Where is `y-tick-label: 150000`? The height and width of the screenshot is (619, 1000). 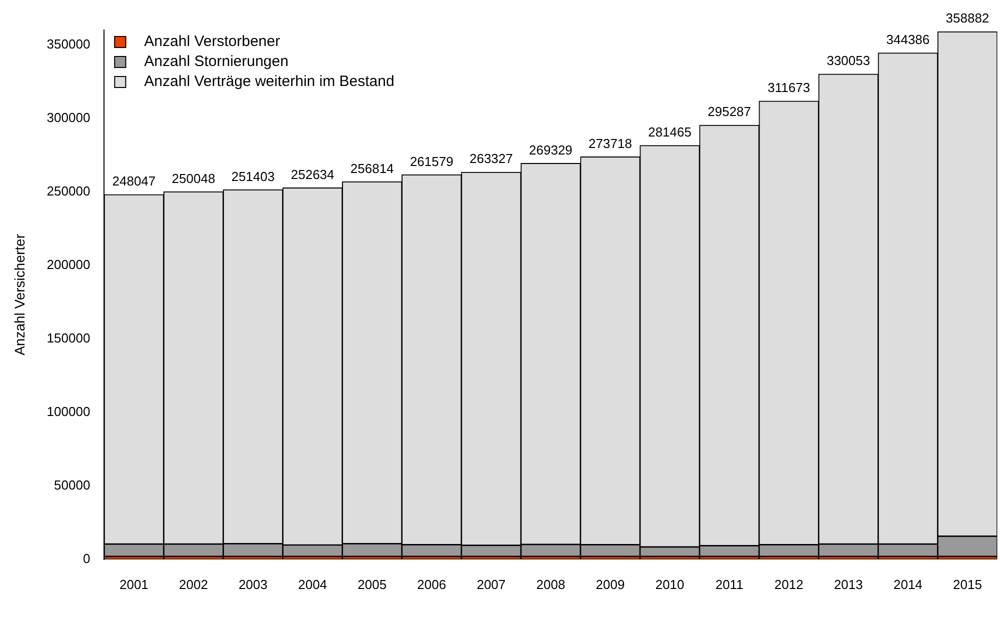 y-tick-label: 150000 is located at coordinates (68, 338).